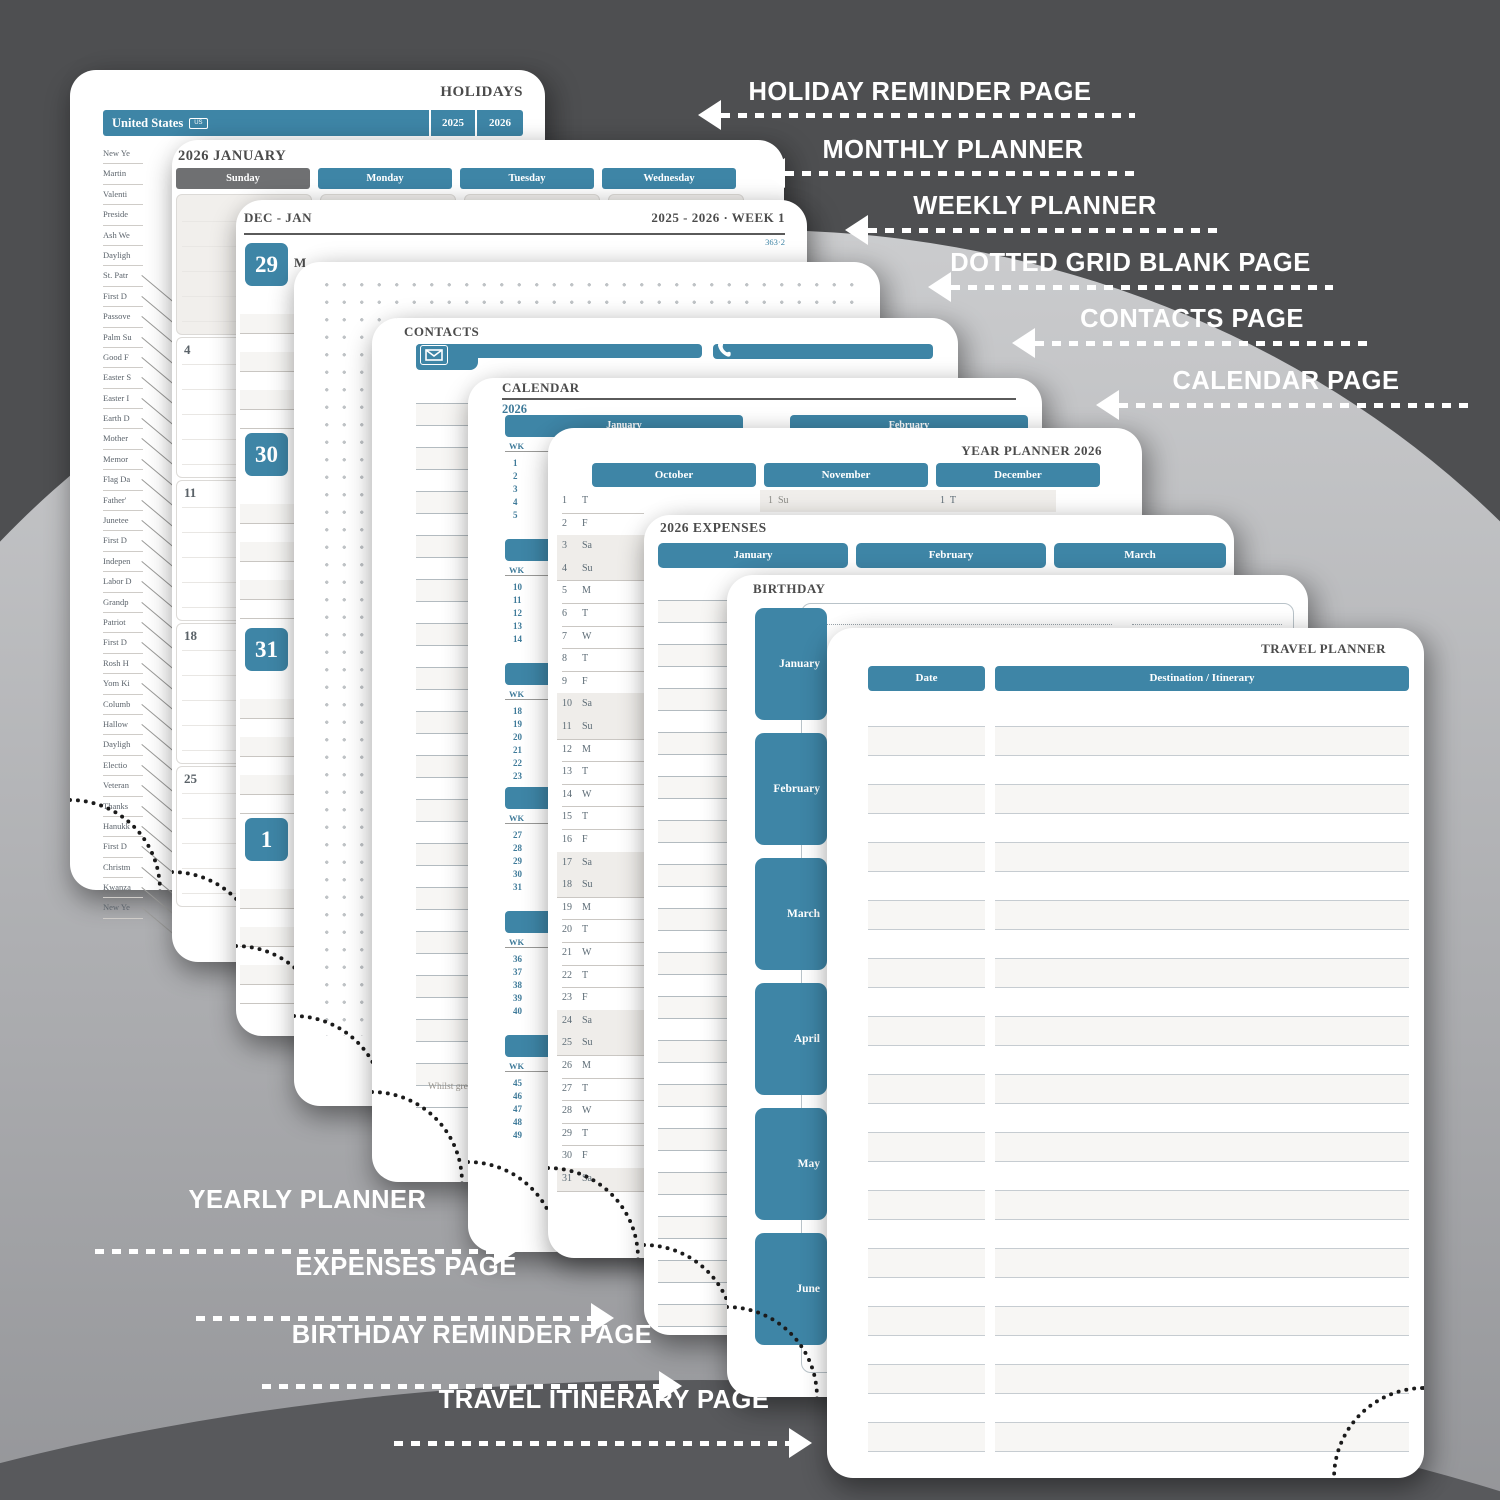  What do you see at coordinates (517, 587) in the screenshot?
I see `wk-number: 10` at bounding box center [517, 587].